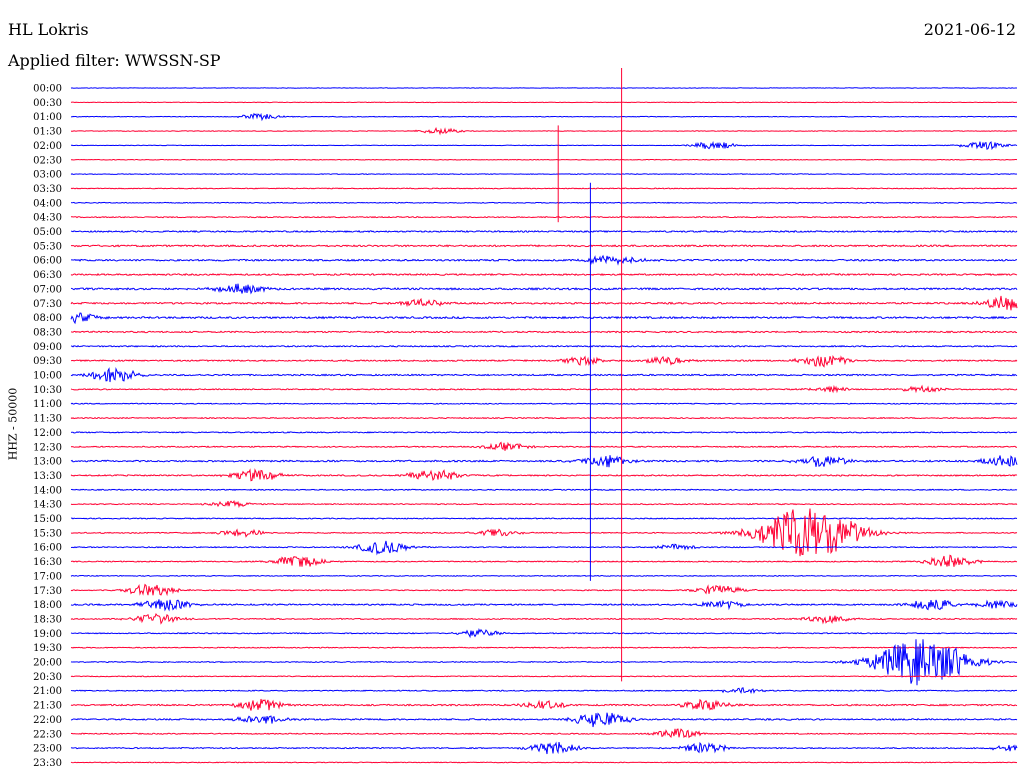  What do you see at coordinates (47, 548) in the screenshot?
I see `time-tick-1600: 16:00` at bounding box center [47, 548].